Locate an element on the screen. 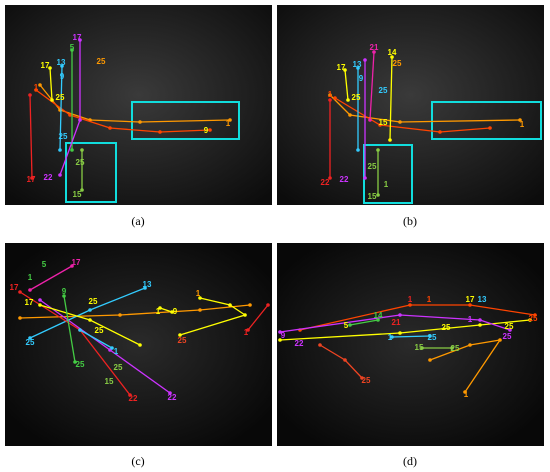 The height and width of the screenshot is (472, 550). caption: (c) is located at coordinates (137, 461).